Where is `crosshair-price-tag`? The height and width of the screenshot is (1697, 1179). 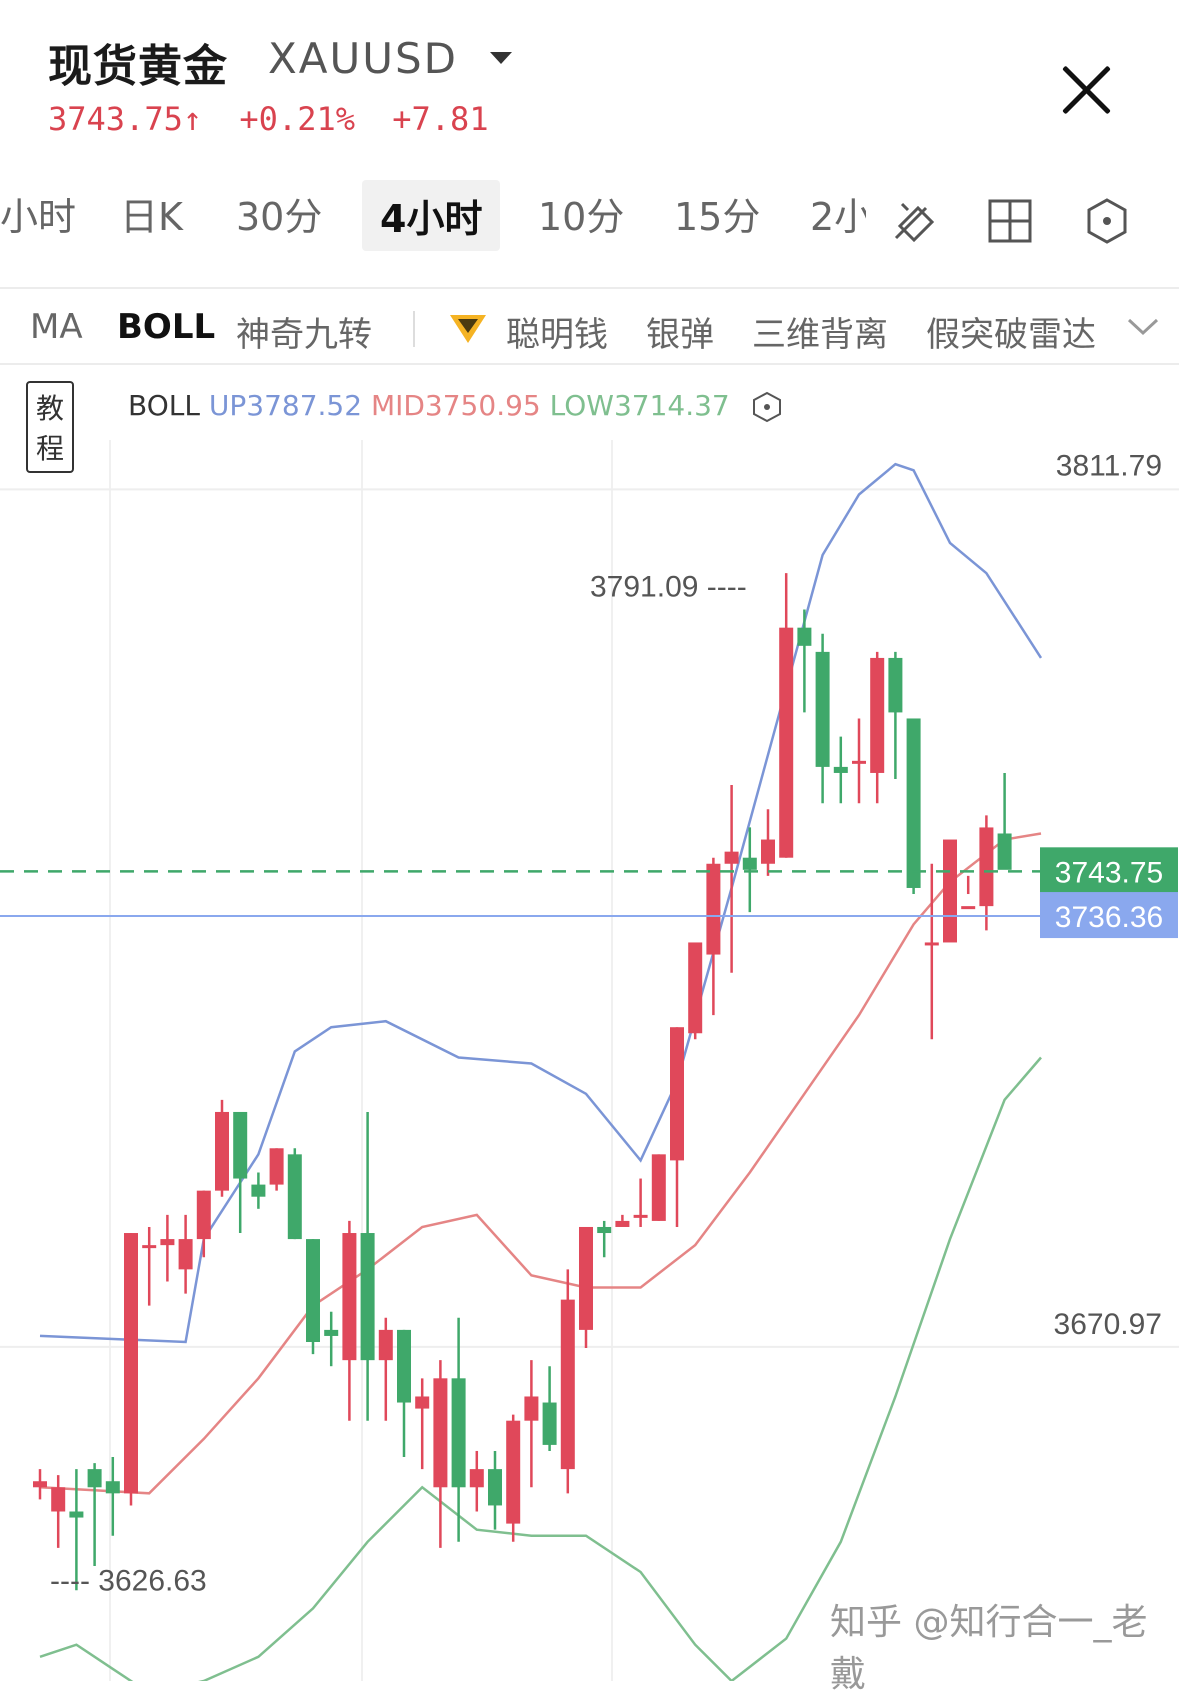
crosshair-price-tag is located at coordinates (1109, 915).